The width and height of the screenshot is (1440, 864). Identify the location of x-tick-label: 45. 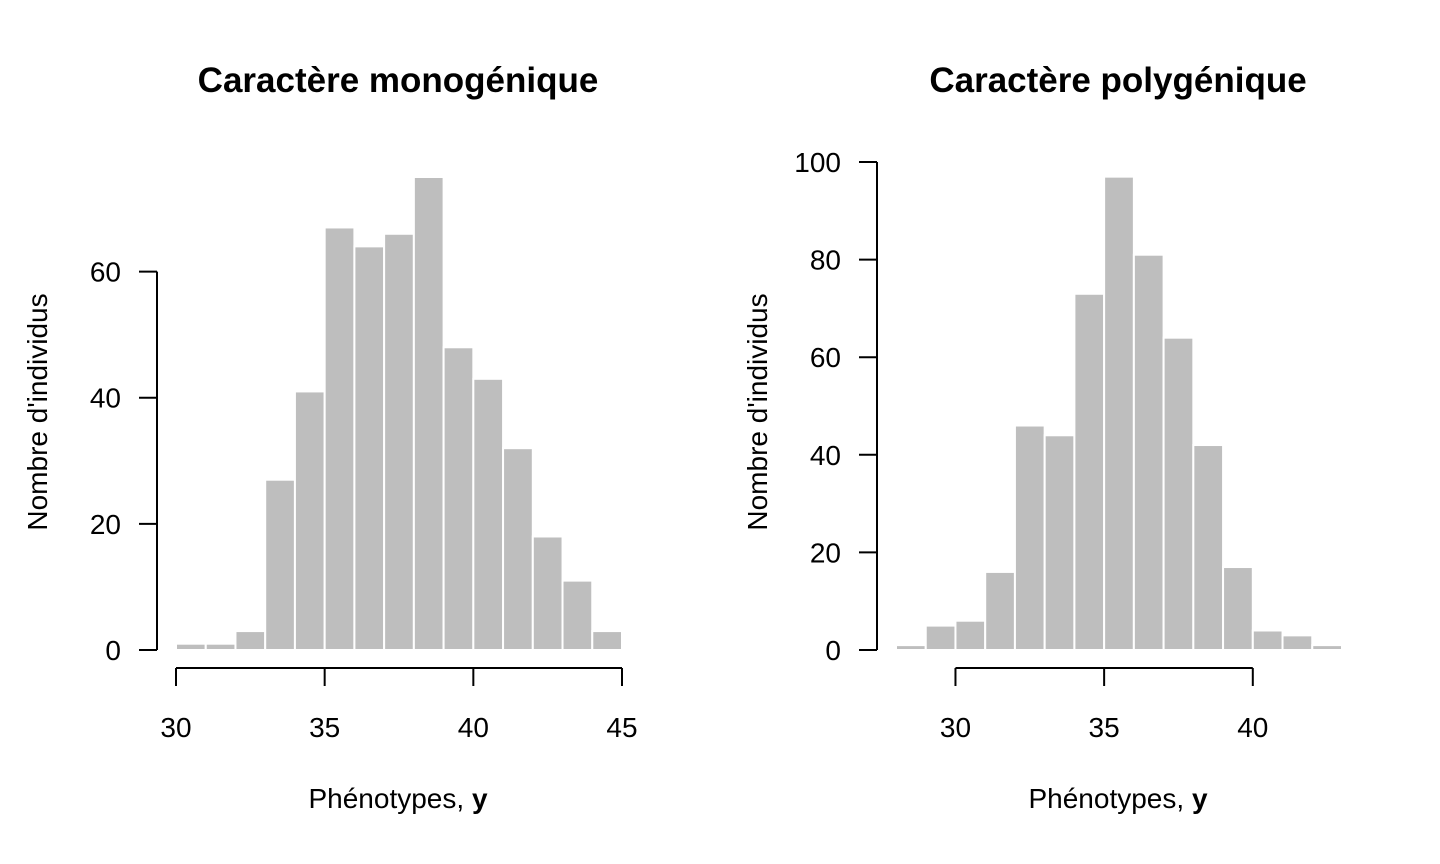
(621, 727).